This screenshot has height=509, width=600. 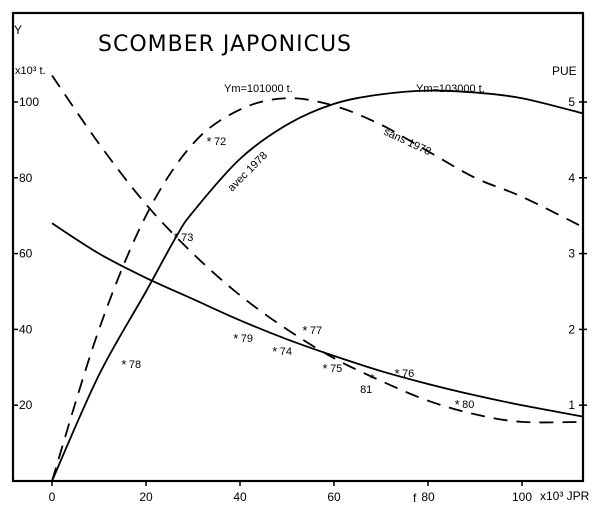 I want to click on svg-text: 74, so click(x=286, y=352).